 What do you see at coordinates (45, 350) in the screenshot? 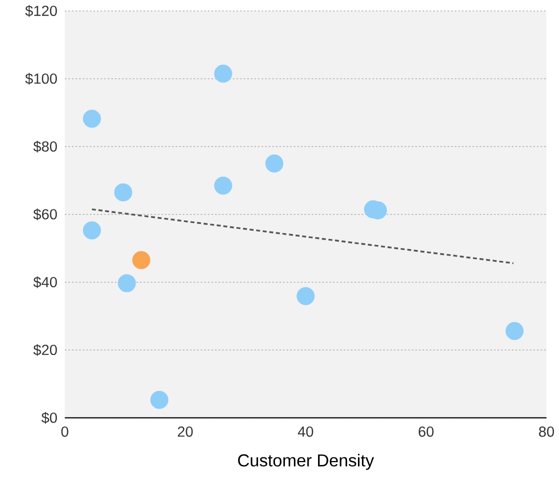
I see `y-tick-label: $20` at bounding box center [45, 350].